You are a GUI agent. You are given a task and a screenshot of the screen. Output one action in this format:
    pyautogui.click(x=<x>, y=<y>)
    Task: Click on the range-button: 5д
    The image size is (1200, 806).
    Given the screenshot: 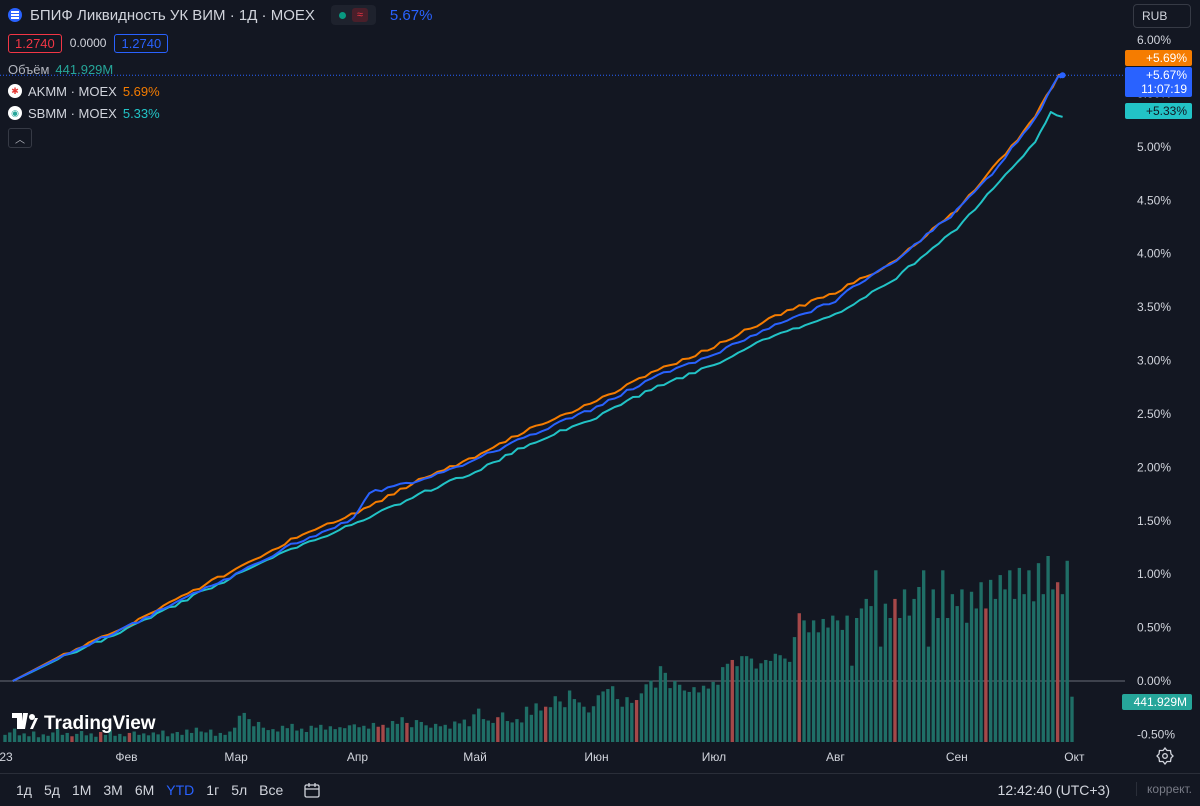 What is the action you would take?
    pyautogui.click(x=51, y=790)
    